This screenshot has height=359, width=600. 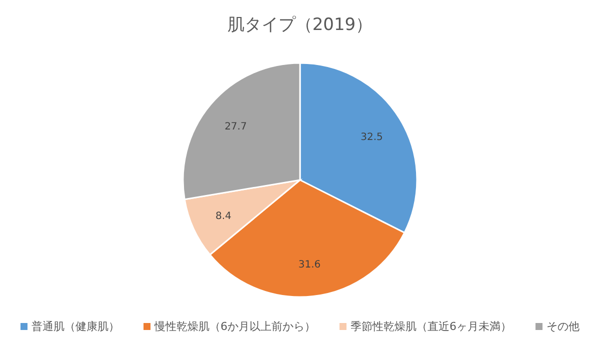 What do you see at coordinates (76, 326) in the screenshot?
I see `legend-label: 普通肌（健康肌）` at bounding box center [76, 326].